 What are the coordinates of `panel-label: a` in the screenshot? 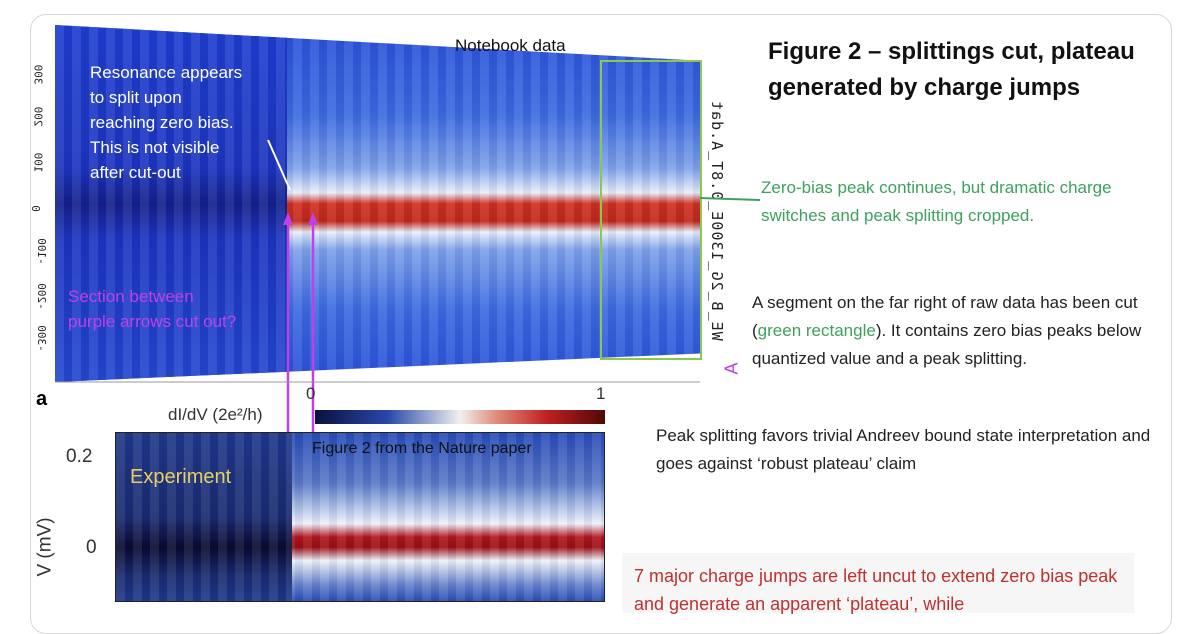 It's located at (42, 399).